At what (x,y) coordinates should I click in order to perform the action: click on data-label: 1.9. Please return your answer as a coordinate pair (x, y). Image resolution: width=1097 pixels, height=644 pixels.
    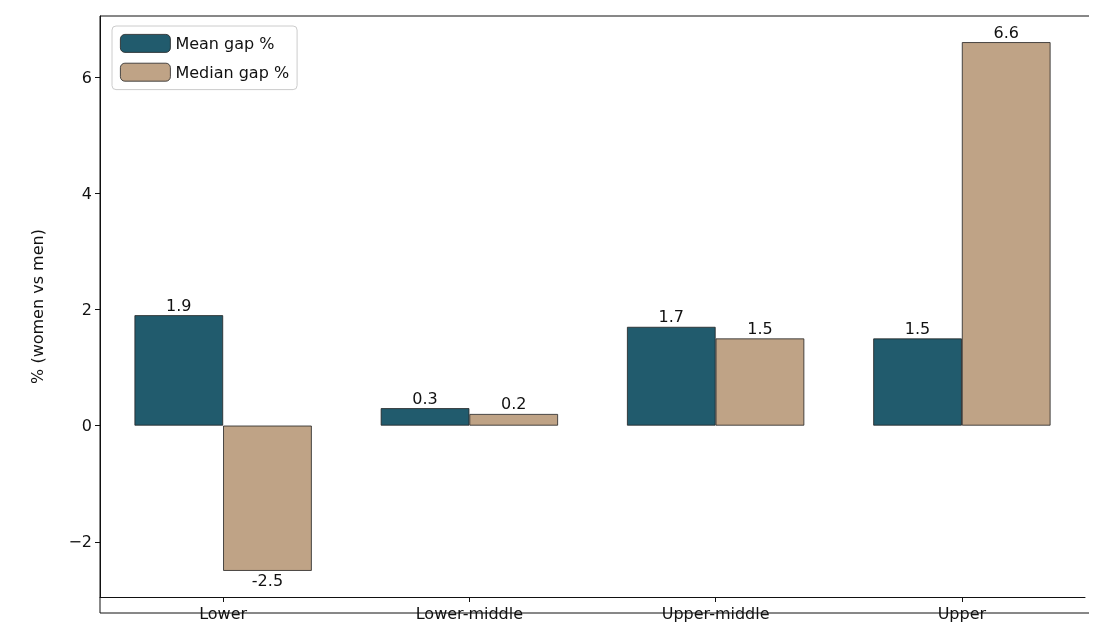
    Looking at the image, I should click on (179, 305).